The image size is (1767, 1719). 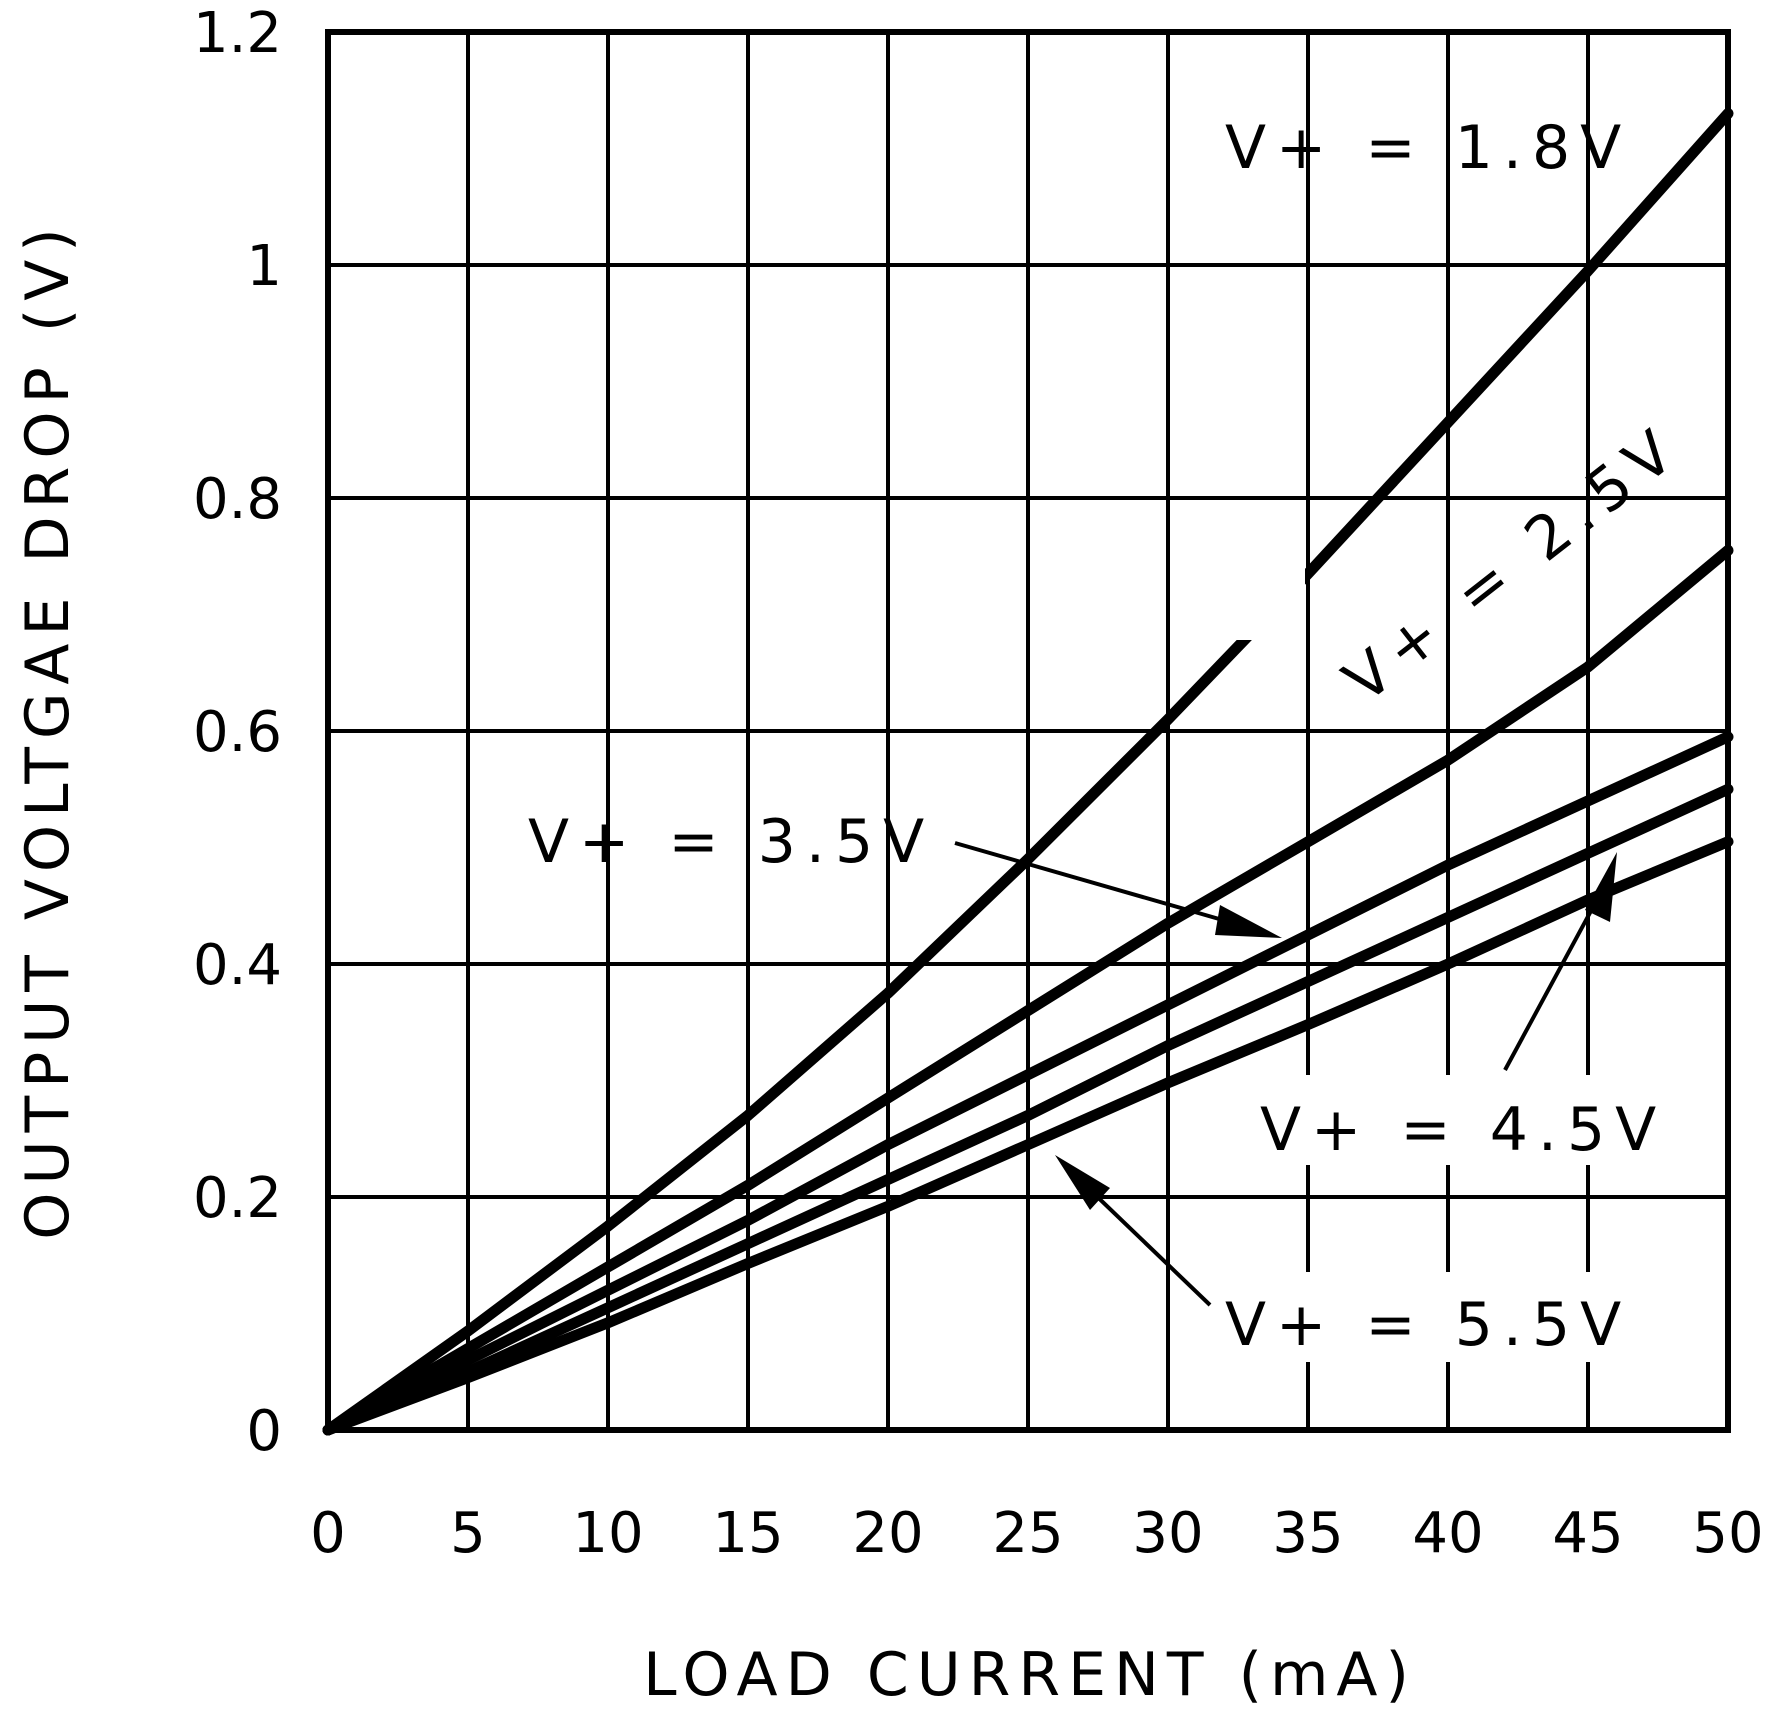 I want to click on y-tick-label: 0.6, so click(x=237, y=732).